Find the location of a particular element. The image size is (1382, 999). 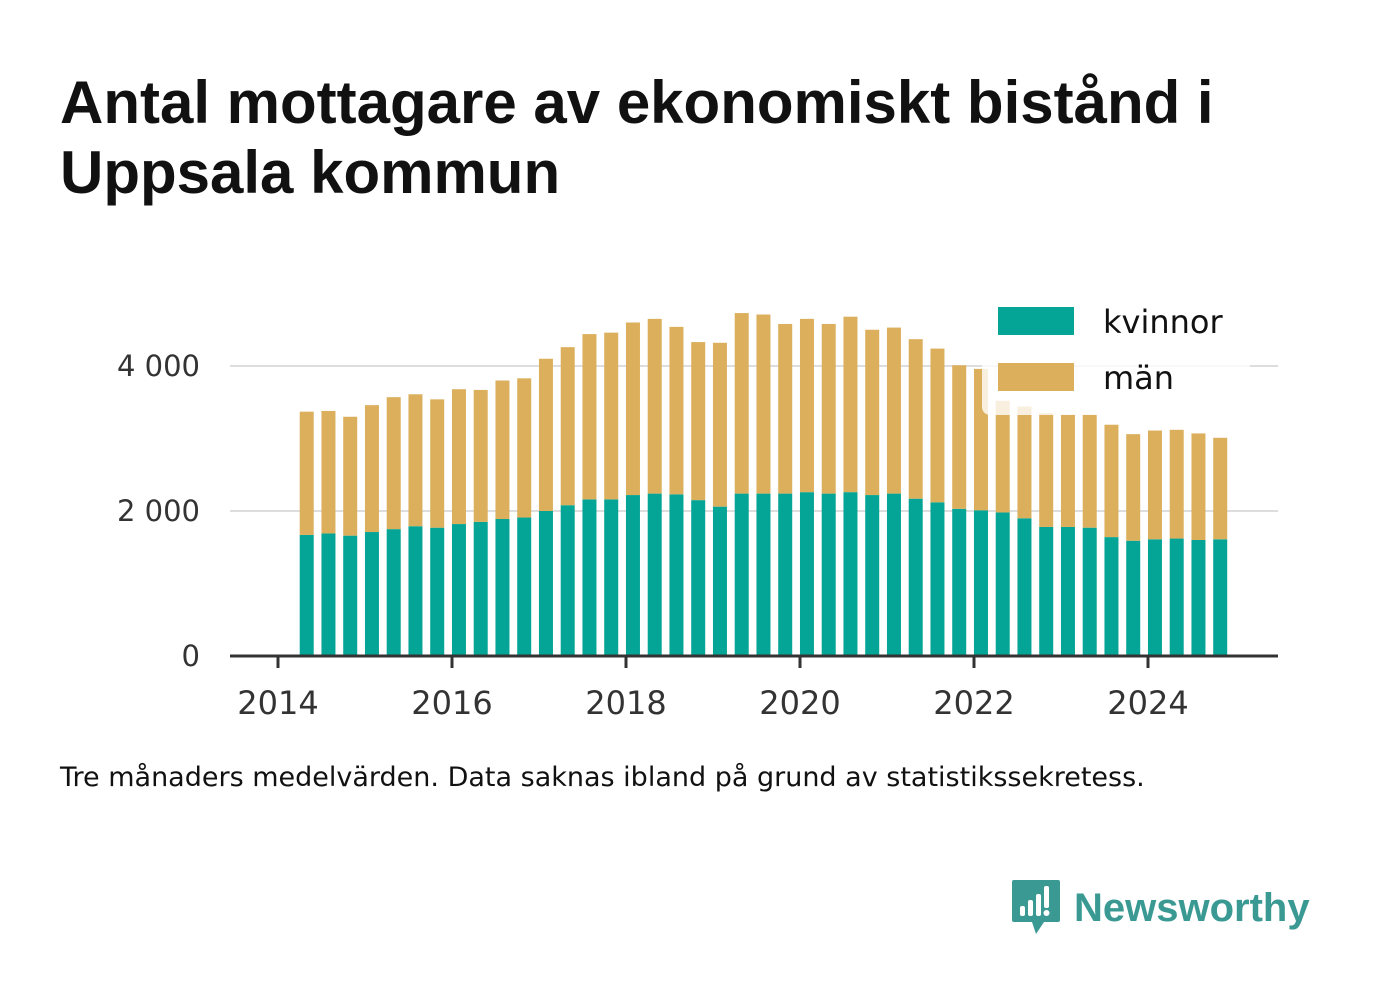

y-tick-label: 2 000 is located at coordinates (158, 511).